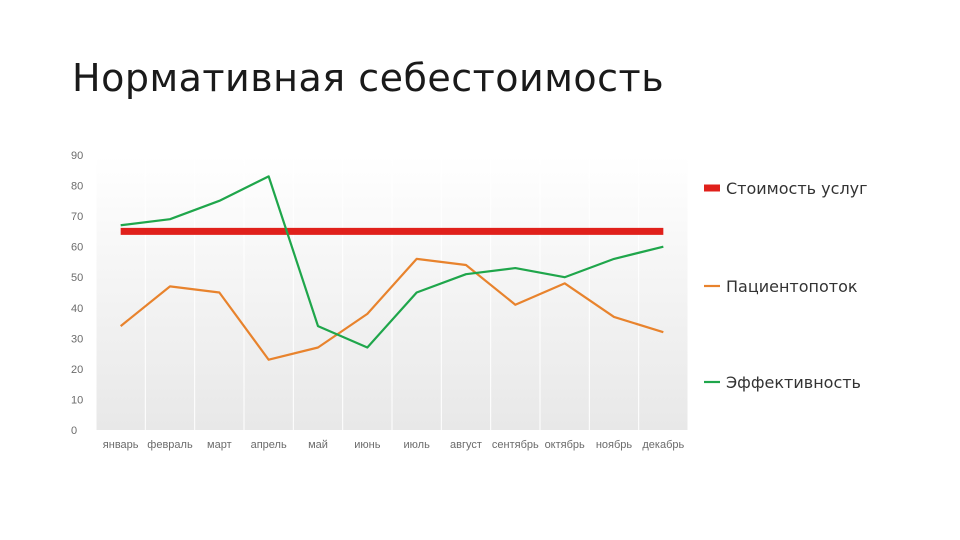 Image resolution: width=960 pixels, height=540 pixels. I want to click on y-tick-label: 40, so click(77, 309).